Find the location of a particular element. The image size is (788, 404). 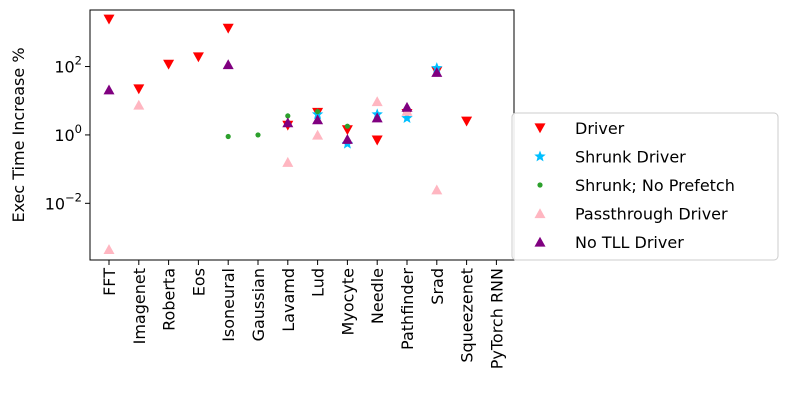

series-shrunk-no-prefetch is located at coordinates (287, 124).